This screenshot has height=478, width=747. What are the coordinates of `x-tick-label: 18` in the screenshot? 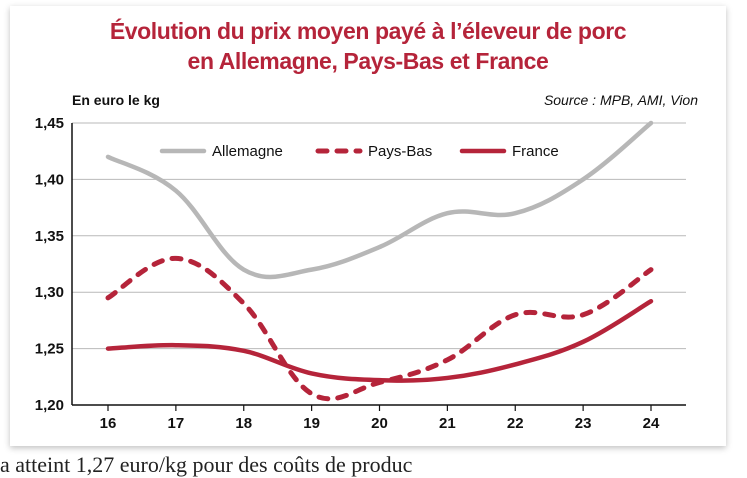 It's located at (243, 423).